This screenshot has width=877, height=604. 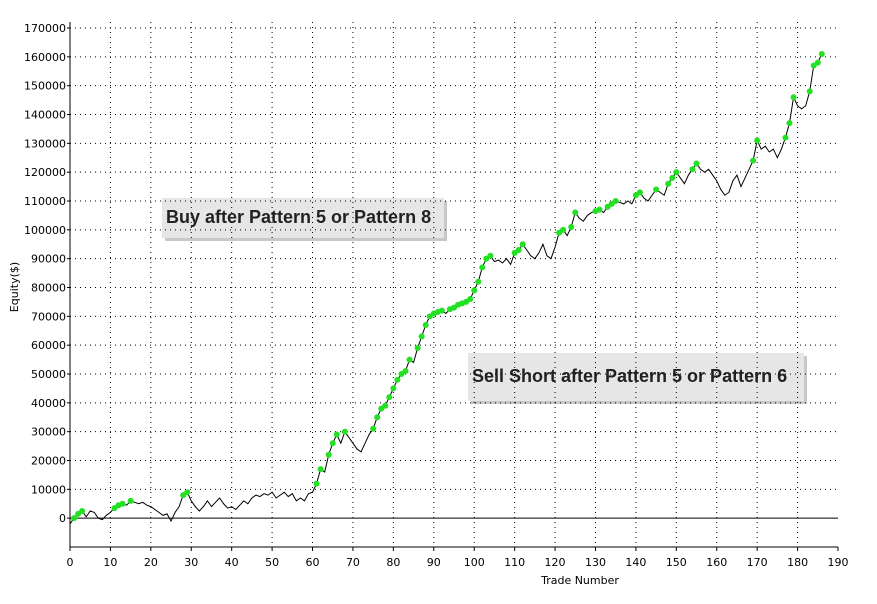 I want to click on x-tick-label: 30, so click(x=191, y=562).